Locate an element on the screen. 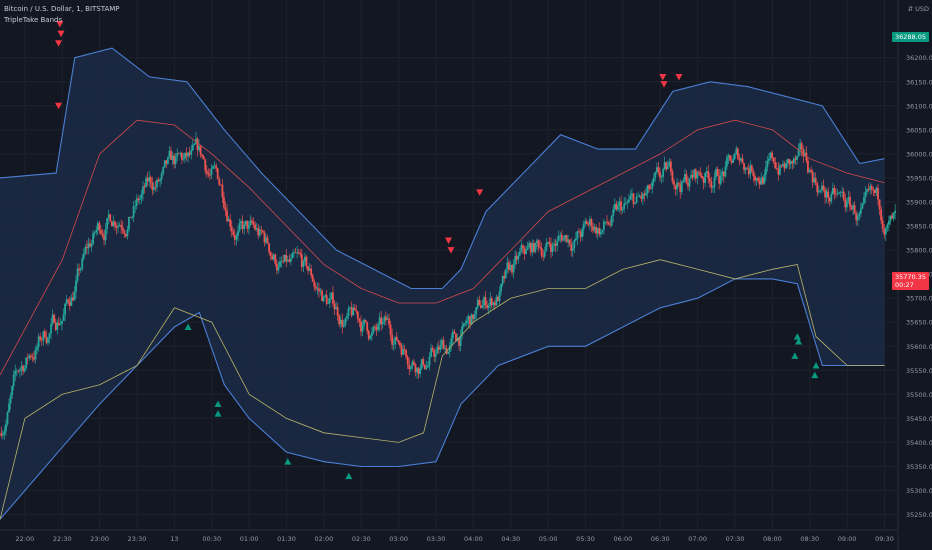 The height and width of the screenshot is (550, 932). price-unit-label: ⇵ USD is located at coordinates (918, 9).